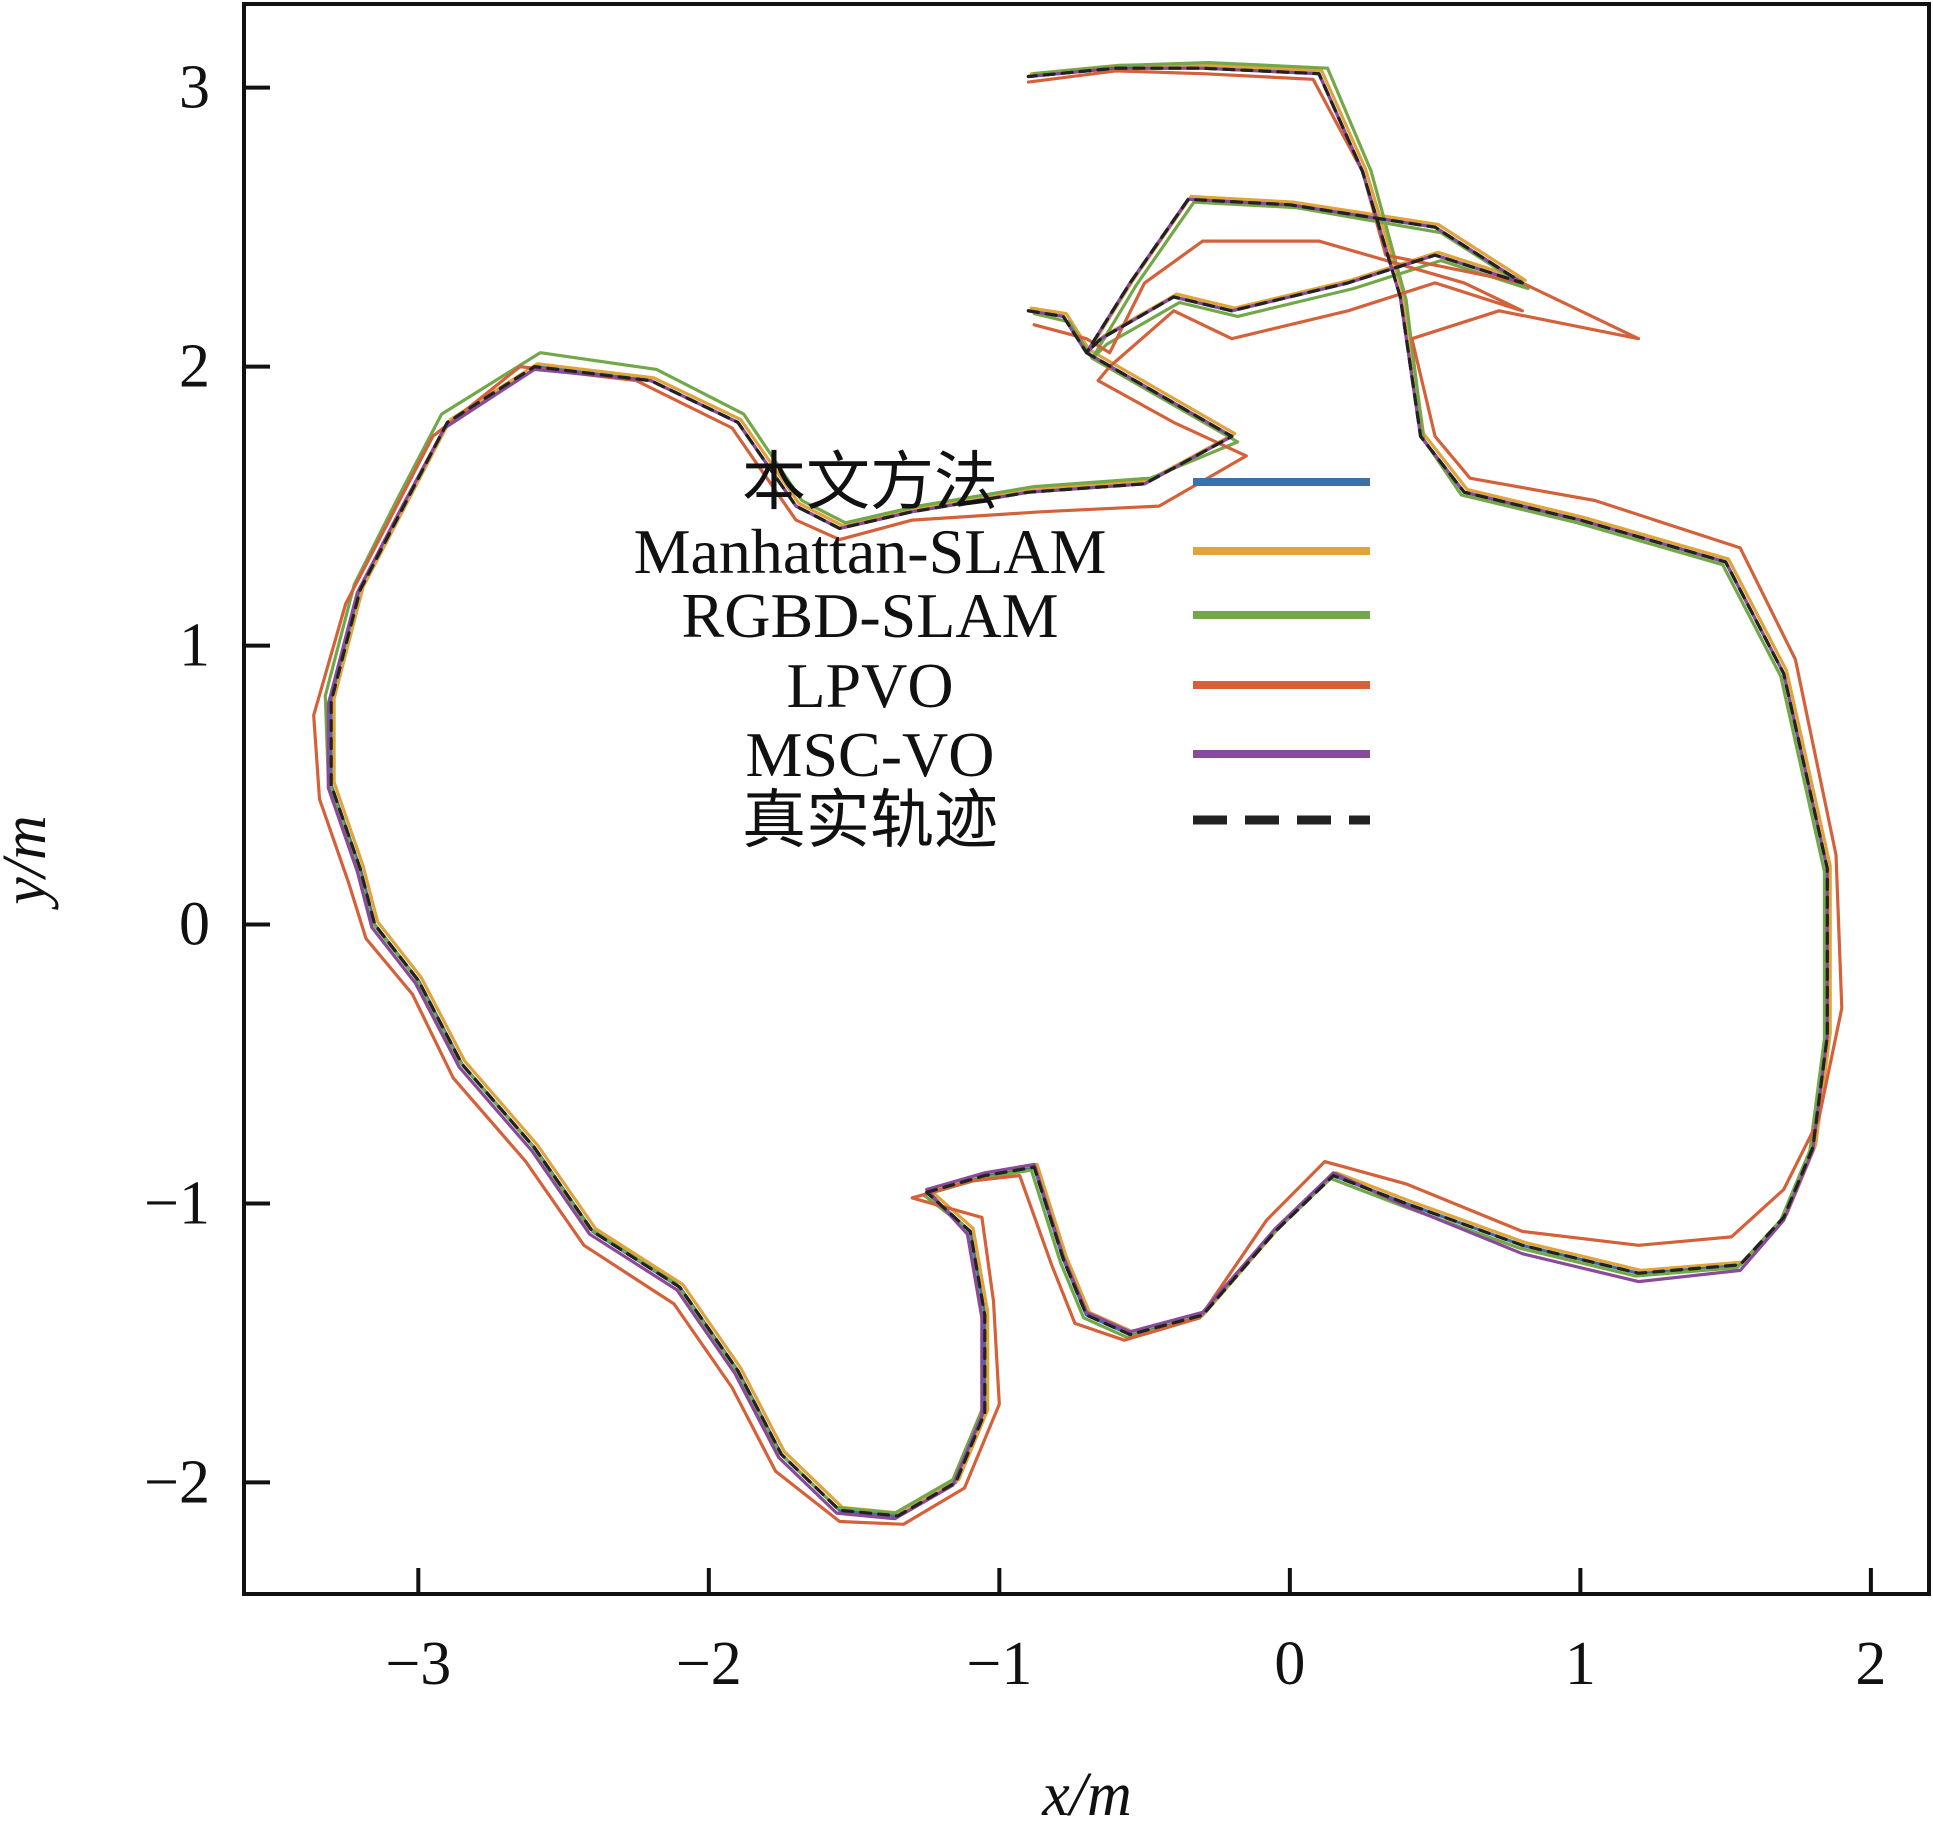 The height and width of the screenshot is (1832, 1933). Describe the element at coordinates (1135, 1633) in the screenshot. I see `x-axis: −3 −2 −1 0 1 2` at that location.